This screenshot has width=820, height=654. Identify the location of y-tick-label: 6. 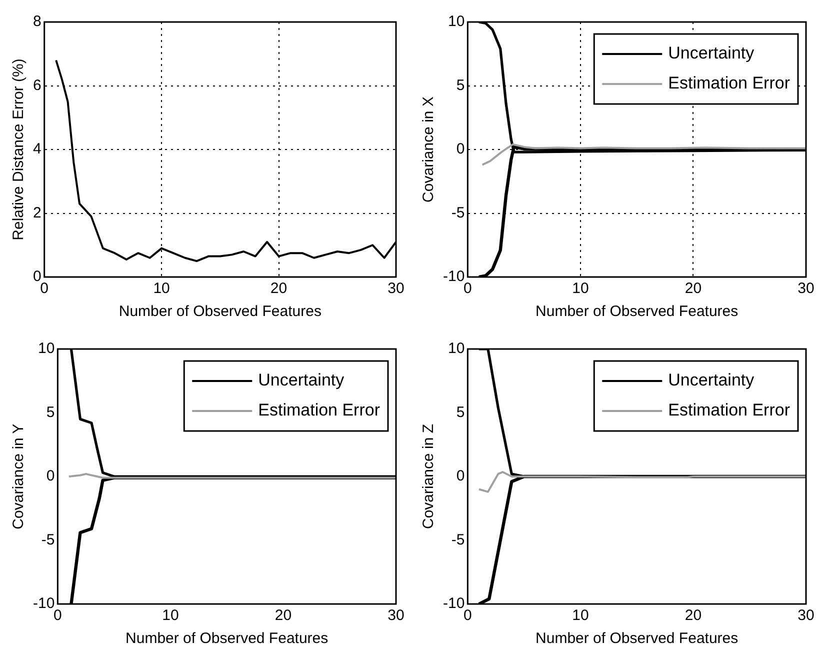
(37, 85).